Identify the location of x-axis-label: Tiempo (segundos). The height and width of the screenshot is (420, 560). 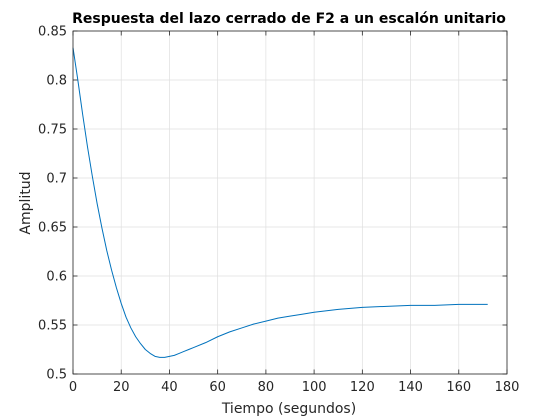
(288, 409).